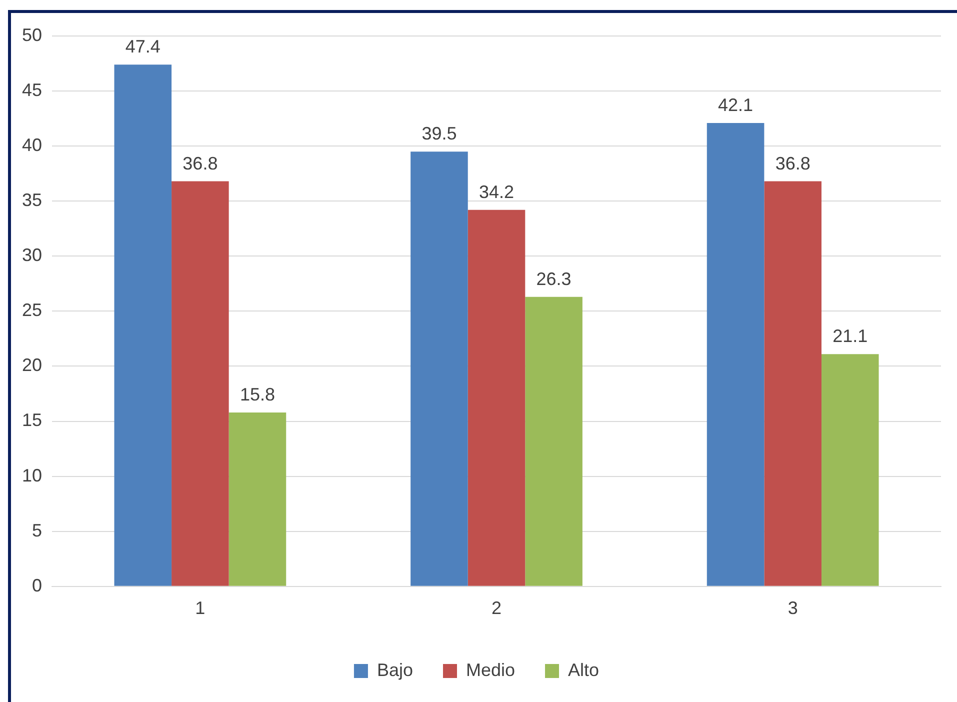  What do you see at coordinates (200, 608) in the screenshot?
I see `x-tick-label: 1` at bounding box center [200, 608].